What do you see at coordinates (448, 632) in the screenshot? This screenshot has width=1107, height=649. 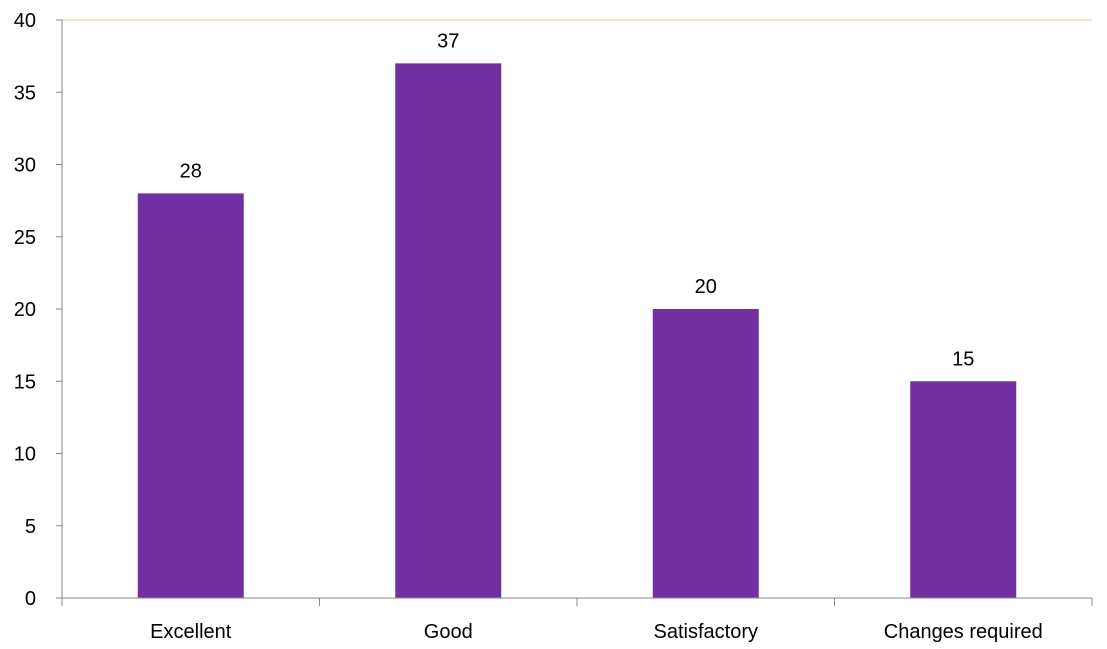 I see `x-tick-label: Good` at bounding box center [448, 632].